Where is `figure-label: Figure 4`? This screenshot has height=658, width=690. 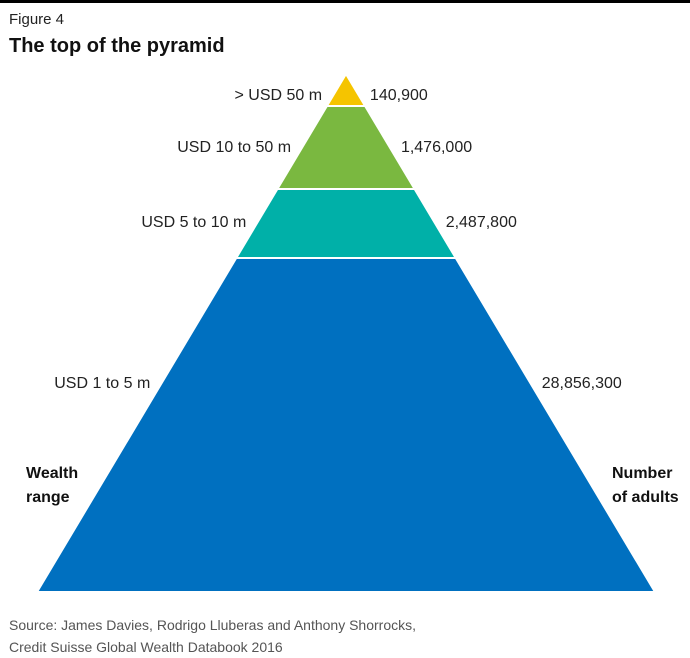
figure-label: Figure 4 is located at coordinates (37, 19).